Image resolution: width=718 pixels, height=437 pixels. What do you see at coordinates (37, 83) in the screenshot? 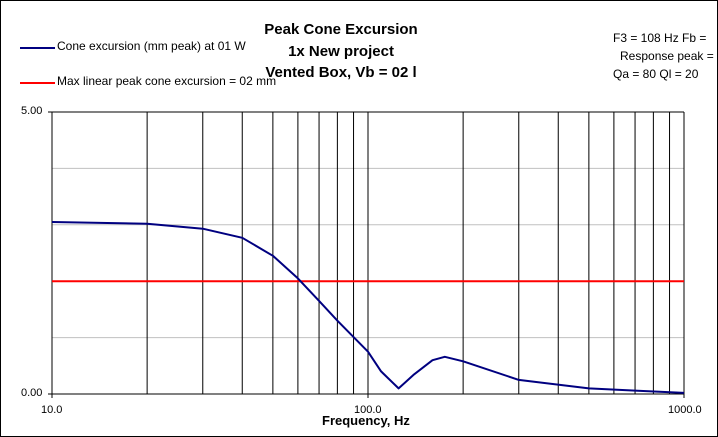
I see `legend-swatch-max` at bounding box center [37, 83].